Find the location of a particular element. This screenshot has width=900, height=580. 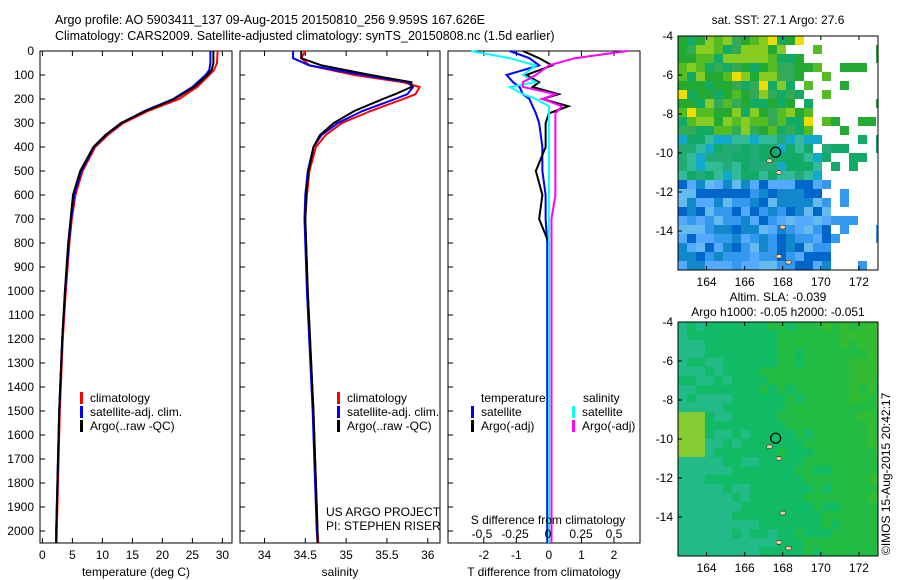

sst-map-ytick-label: -4 is located at coordinates (667, 36).